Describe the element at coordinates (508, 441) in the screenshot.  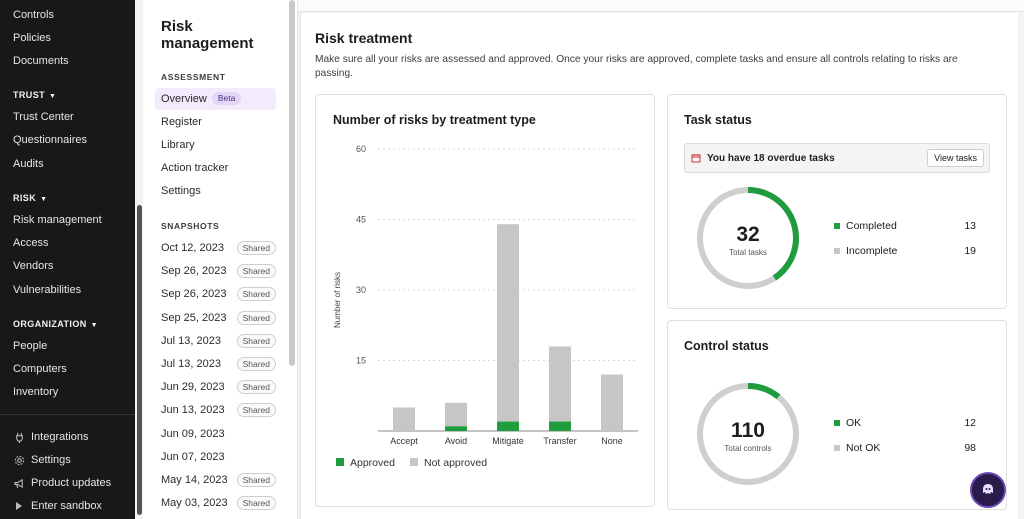
I see `x-tick-label: Mitigate` at that location.